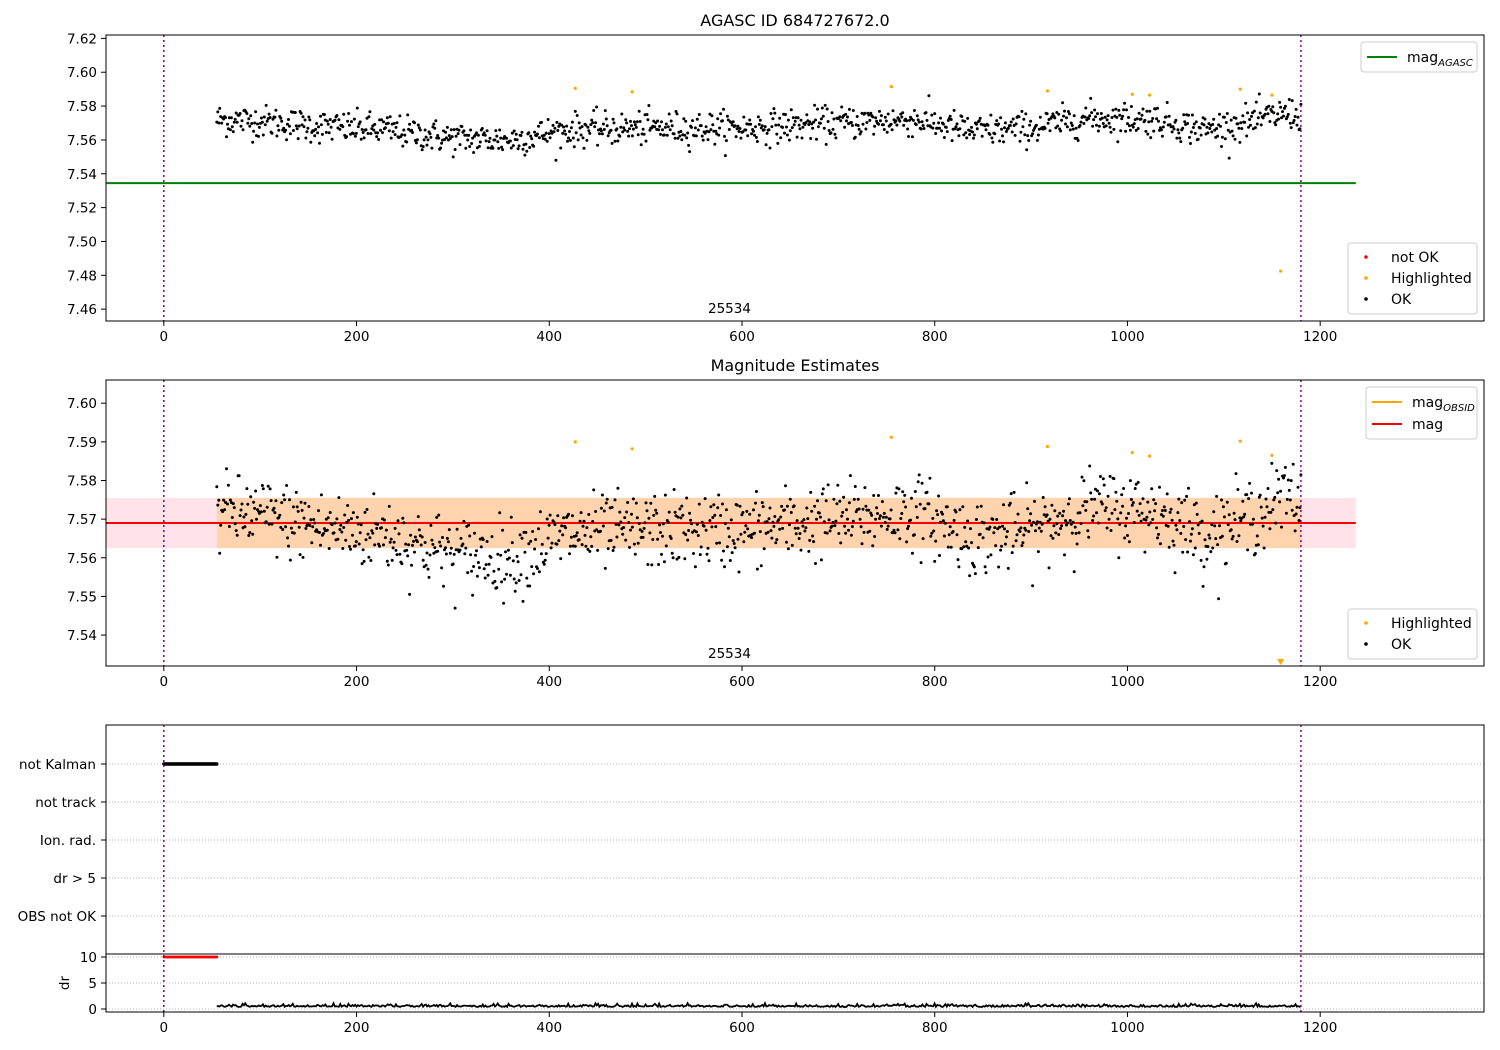  What do you see at coordinates (1047, 91) in the screenshot?
I see `panel-1-highlighted-point` at bounding box center [1047, 91].